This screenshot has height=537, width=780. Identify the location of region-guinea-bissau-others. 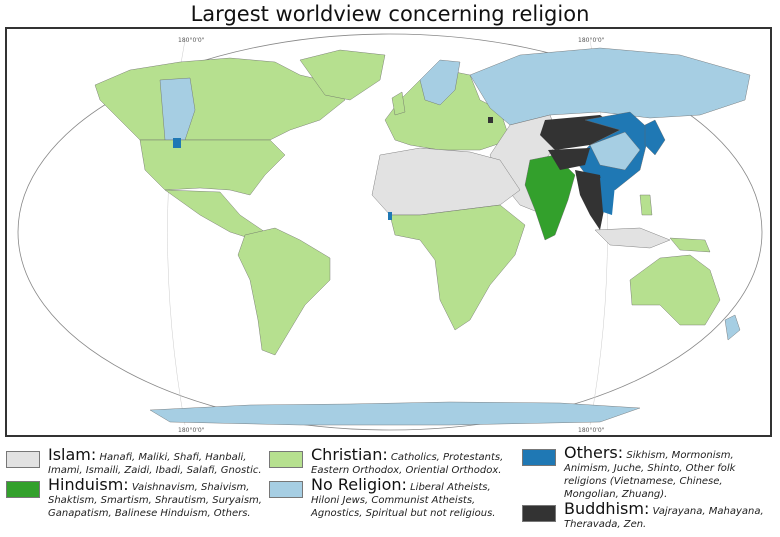
(390, 216).